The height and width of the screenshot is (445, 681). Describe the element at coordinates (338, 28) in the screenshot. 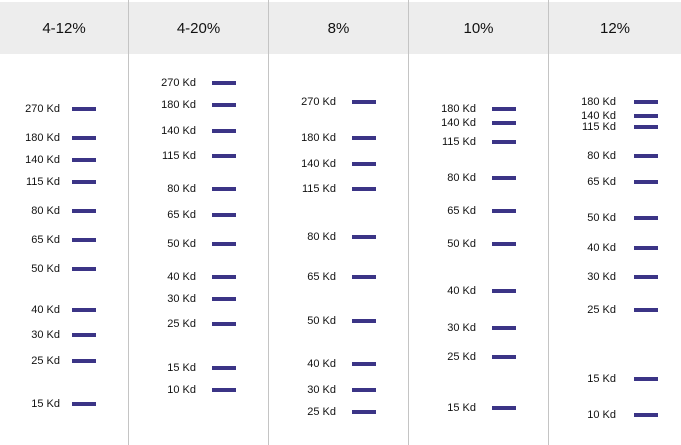

I see `lane-header: 8%` at that location.